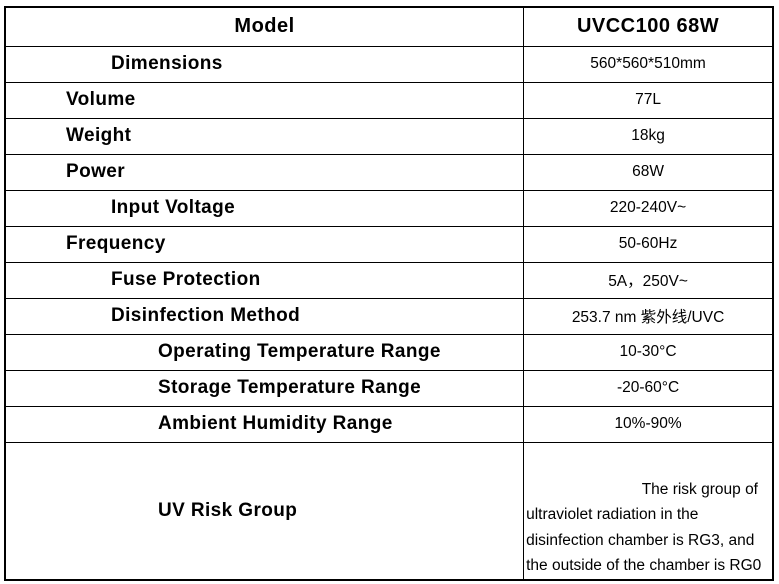 The height and width of the screenshot is (584, 779). Describe the element at coordinates (264, 424) in the screenshot. I see `label: Ambient Humidity Range` at that location.